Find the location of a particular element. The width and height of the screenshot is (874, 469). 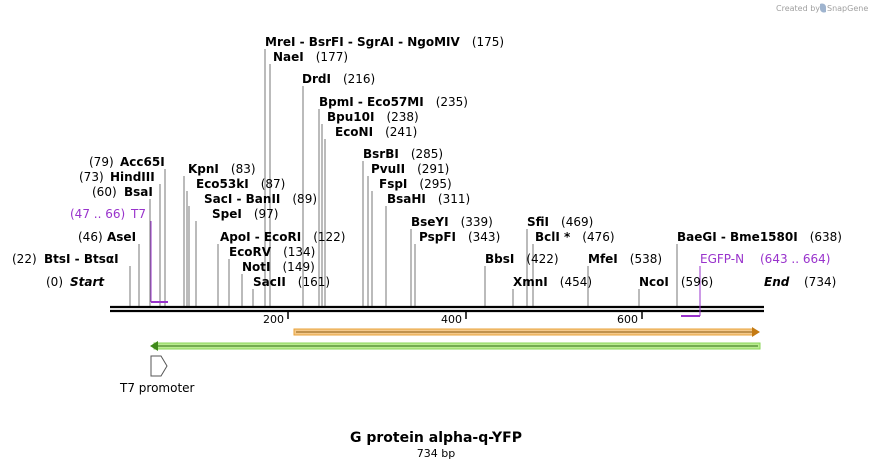

site-bpmi: BpmI - Eco57MI (235) is located at coordinates (393, 102).